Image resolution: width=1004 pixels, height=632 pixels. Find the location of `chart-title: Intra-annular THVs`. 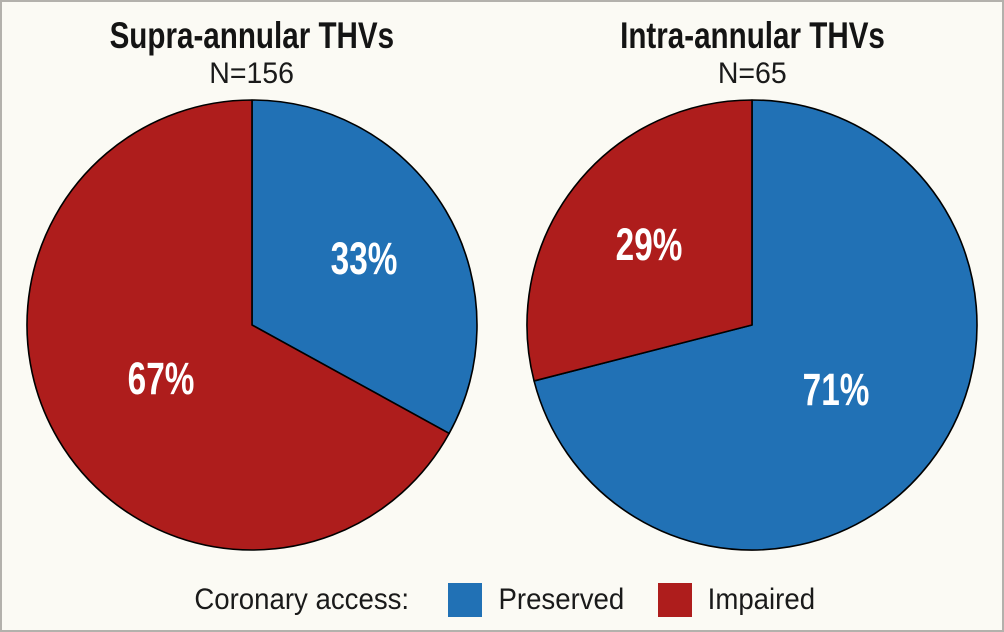

chart-title: Intra-annular THVs is located at coordinates (752, 35).